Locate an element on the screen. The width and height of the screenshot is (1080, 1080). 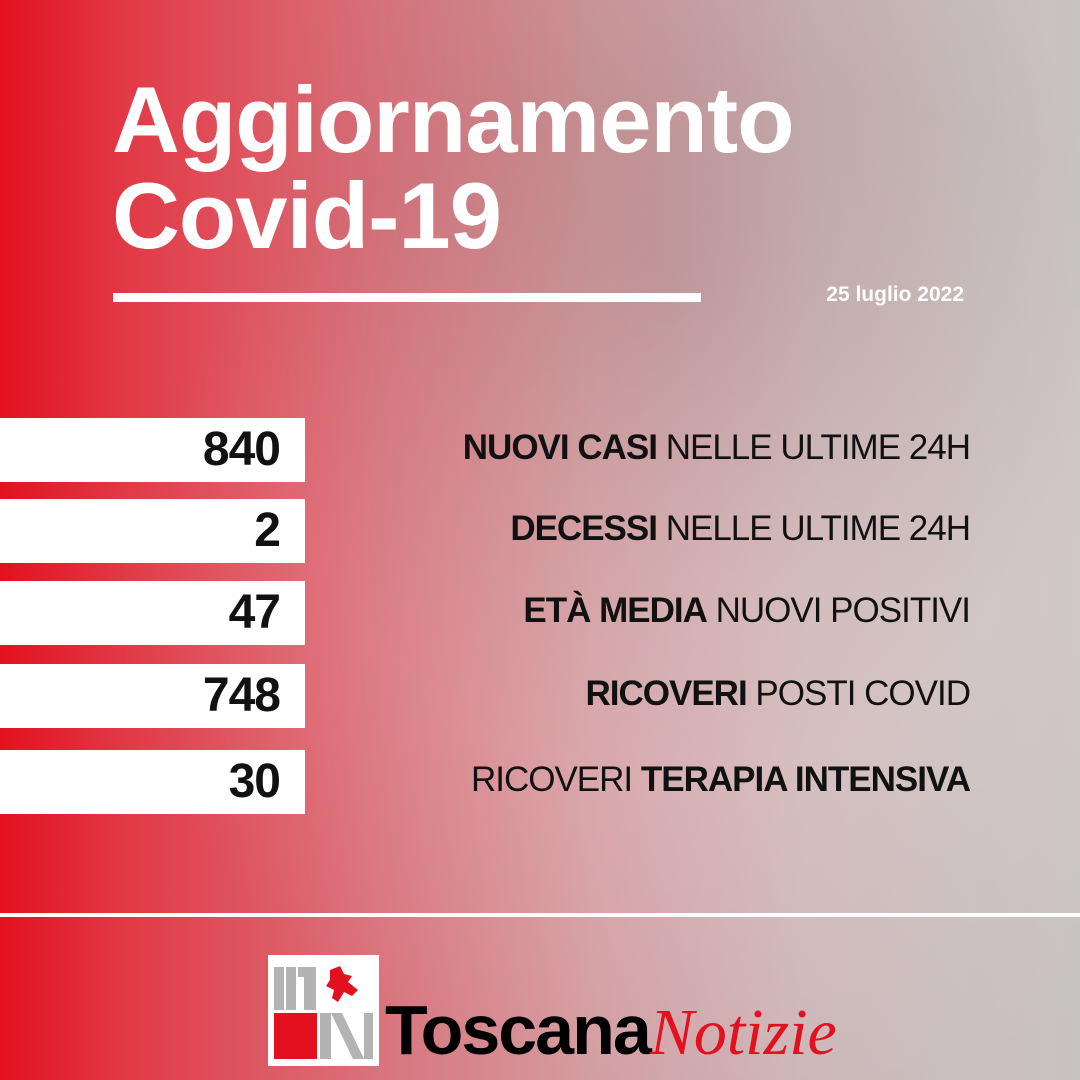
stat-row: 840 NUOVI CASI NELLE ULTIME 24H is located at coordinates (540, 450).